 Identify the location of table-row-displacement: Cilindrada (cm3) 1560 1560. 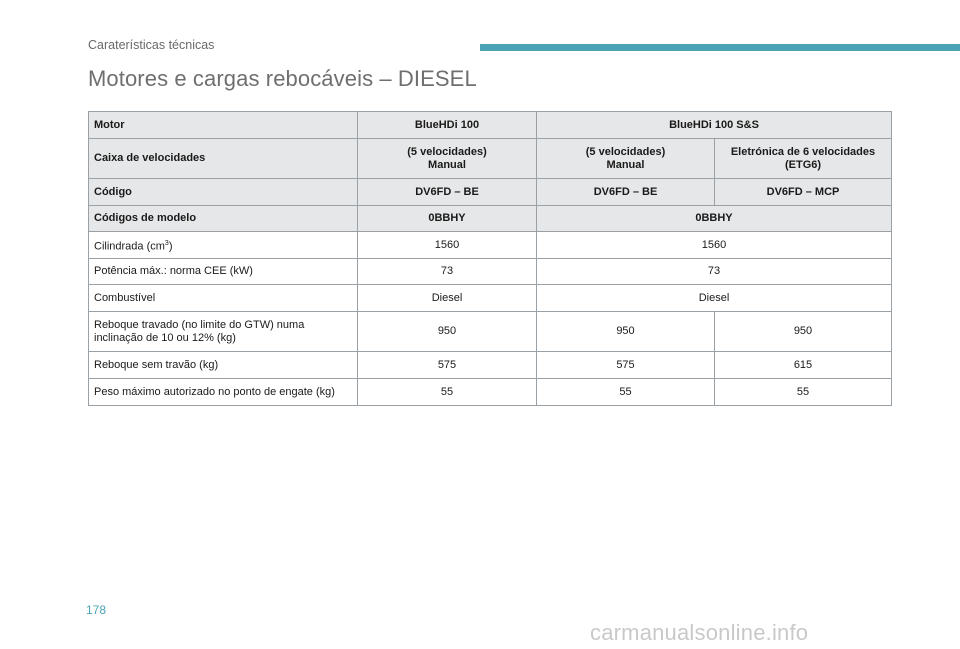
(490, 245).